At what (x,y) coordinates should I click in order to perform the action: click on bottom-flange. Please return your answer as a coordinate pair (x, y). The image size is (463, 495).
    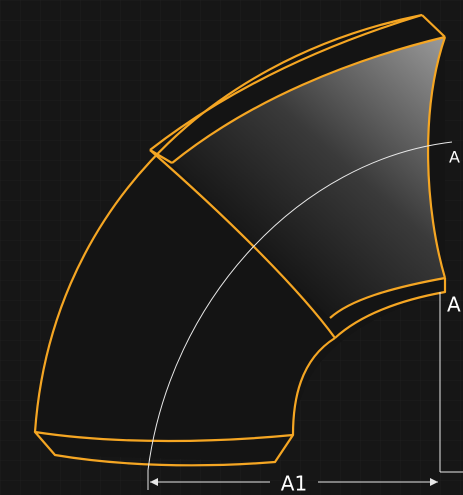
    Looking at the image, I should click on (164, 448).